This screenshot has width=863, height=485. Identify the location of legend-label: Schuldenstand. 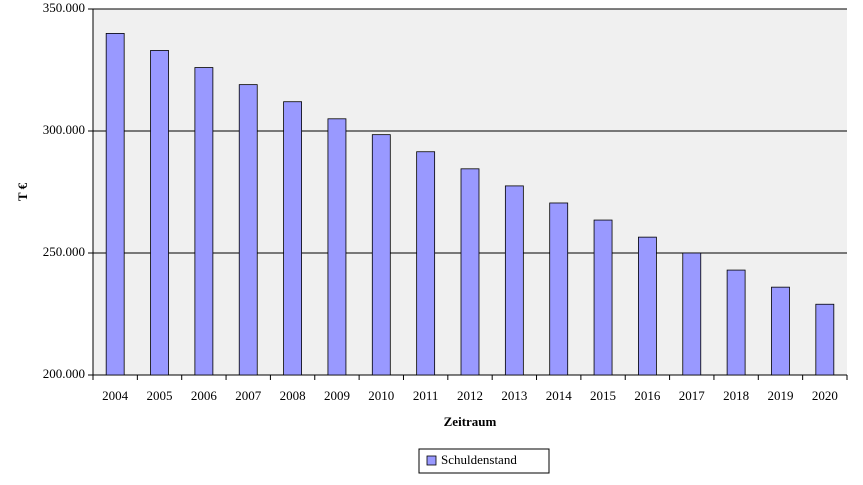
(479, 459).